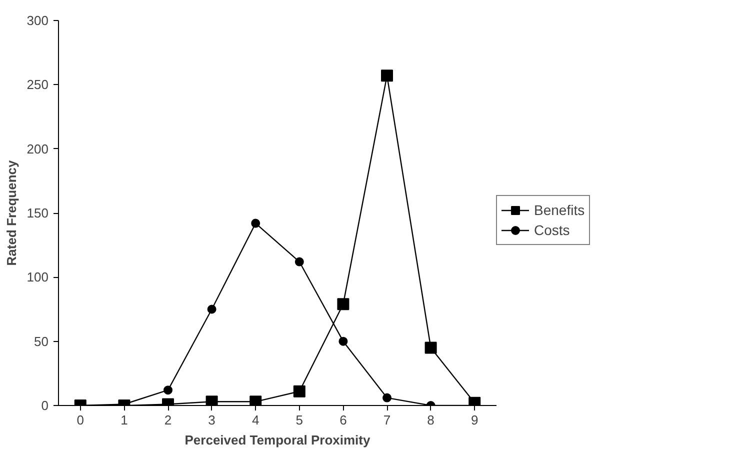 Image resolution: width=746 pixels, height=466 pixels. Describe the element at coordinates (124, 420) in the screenshot. I see `x-tick-label: 1` at that location.